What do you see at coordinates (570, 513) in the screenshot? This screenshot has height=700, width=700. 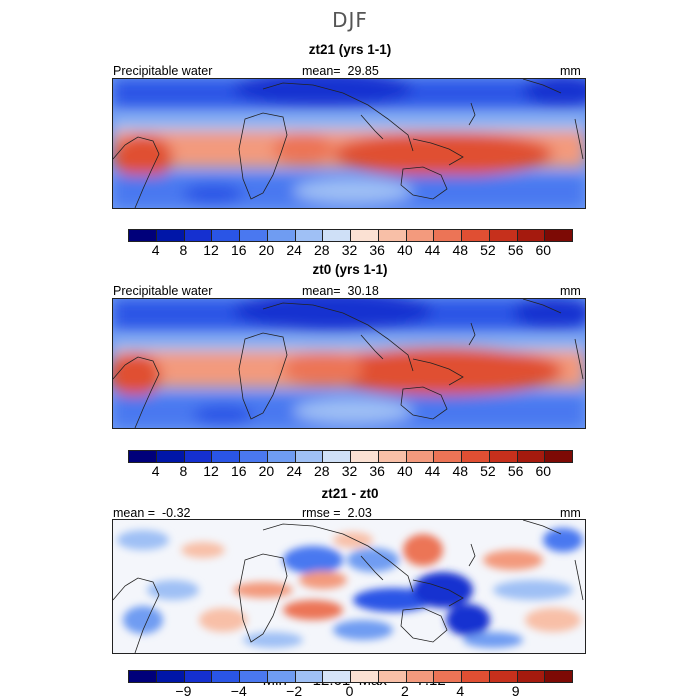 I see `panel3-units: mm` at bounding box center [570, 513].